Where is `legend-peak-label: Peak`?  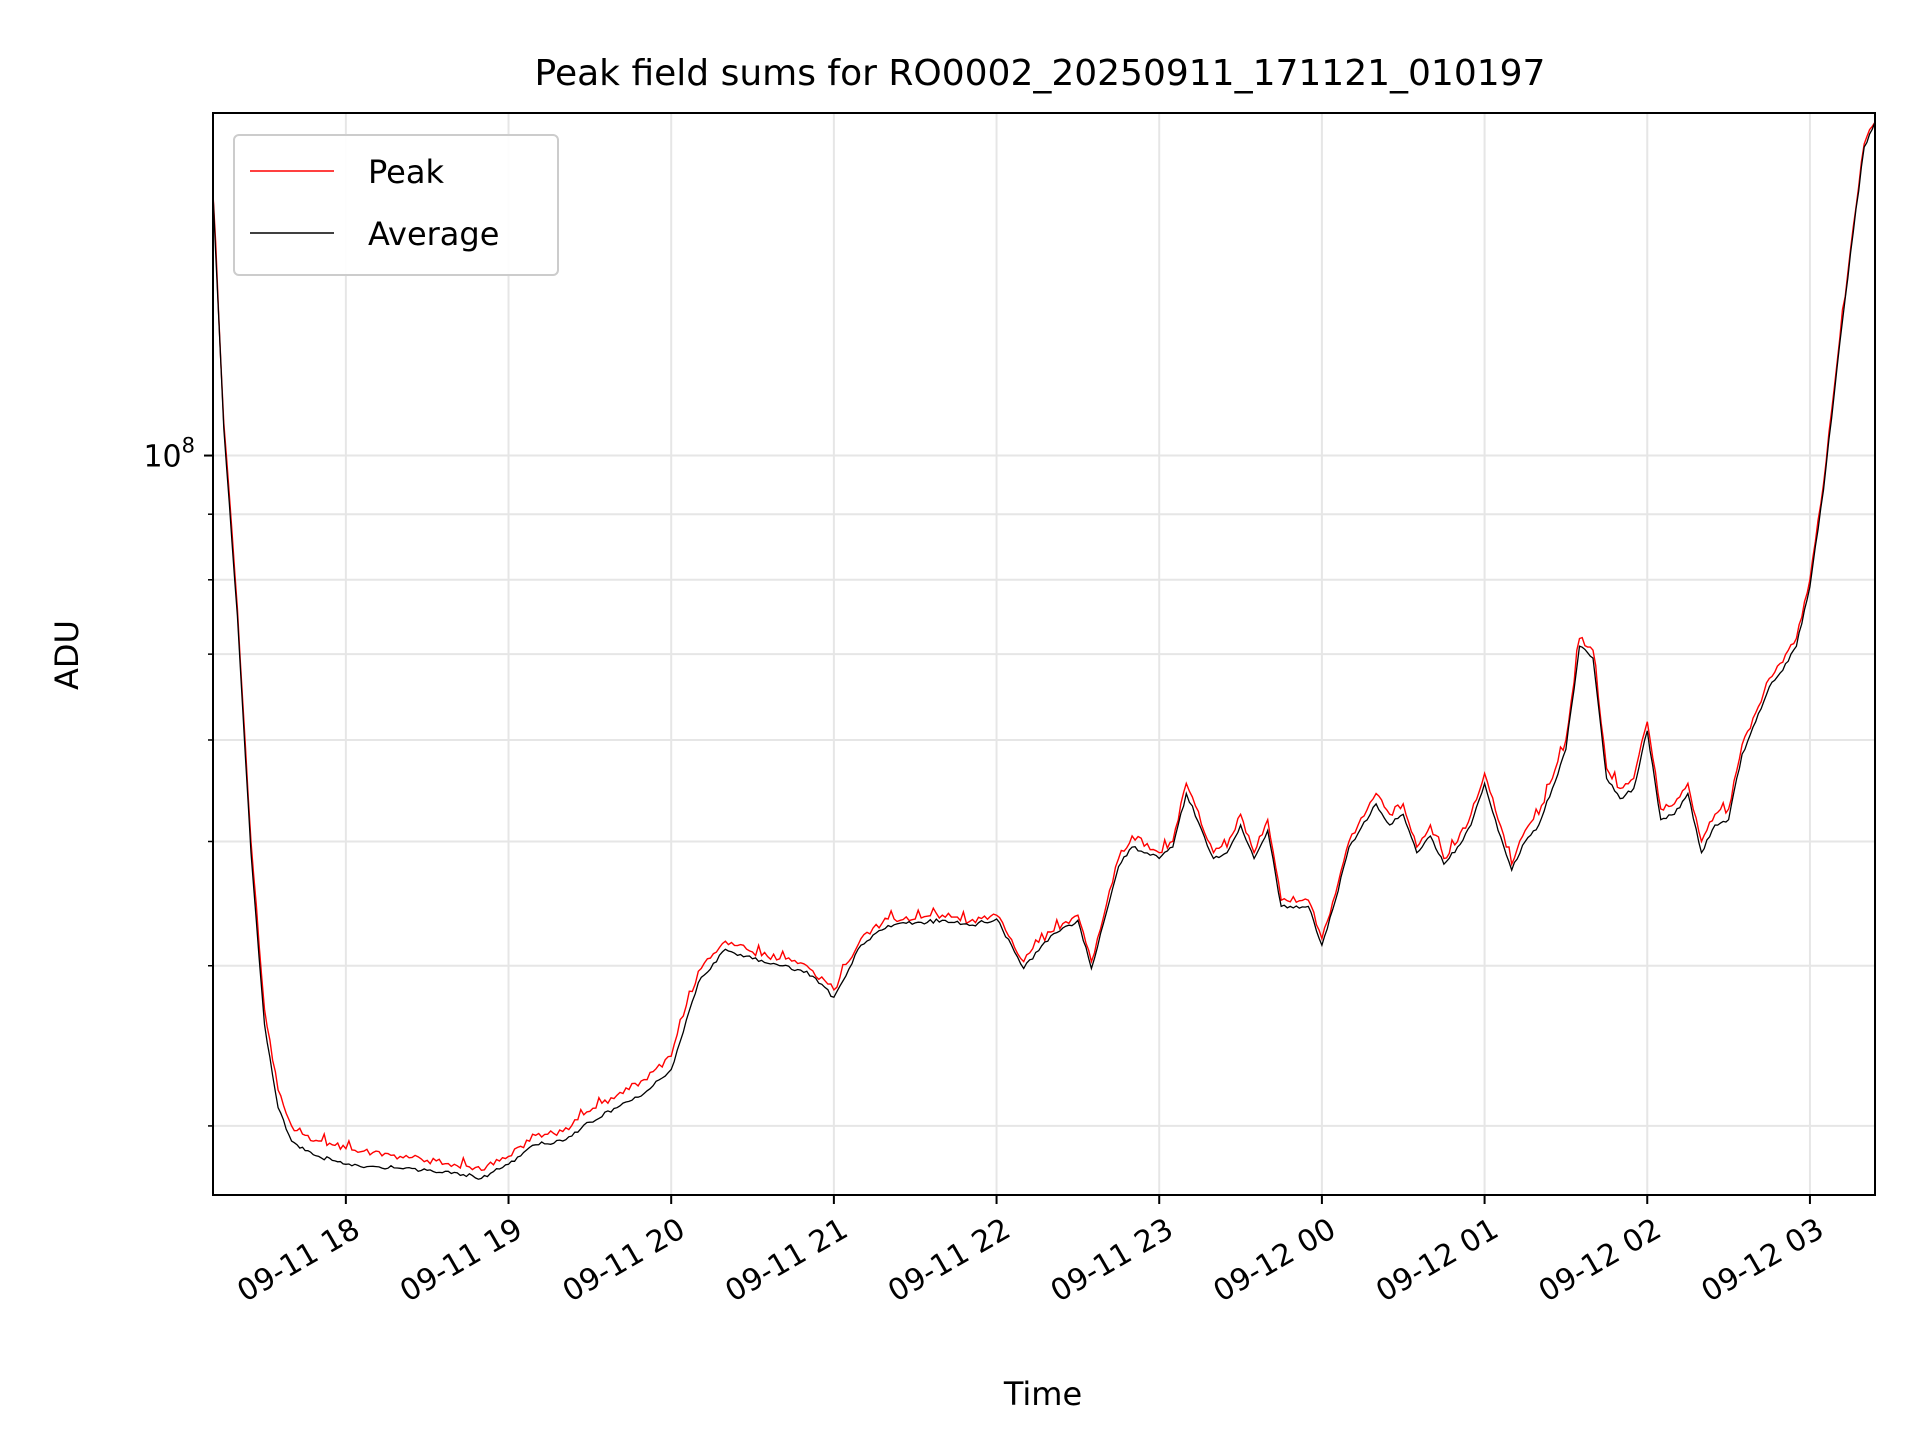
legend-peak-label: Peak is located at coordinates (406, 172).